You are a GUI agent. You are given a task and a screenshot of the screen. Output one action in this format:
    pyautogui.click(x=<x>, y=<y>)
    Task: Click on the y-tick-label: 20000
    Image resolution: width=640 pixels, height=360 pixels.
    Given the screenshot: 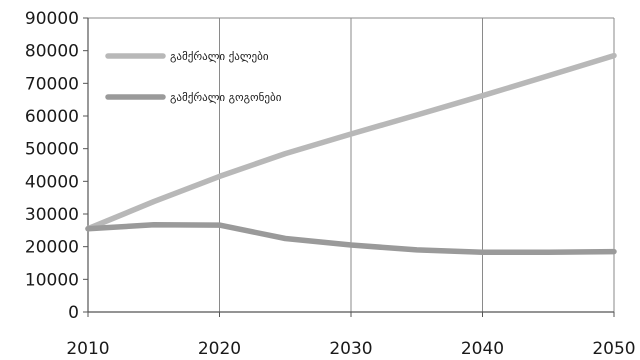 What is the action you would take?
    pyautogui.click(x=52, y=248)
    